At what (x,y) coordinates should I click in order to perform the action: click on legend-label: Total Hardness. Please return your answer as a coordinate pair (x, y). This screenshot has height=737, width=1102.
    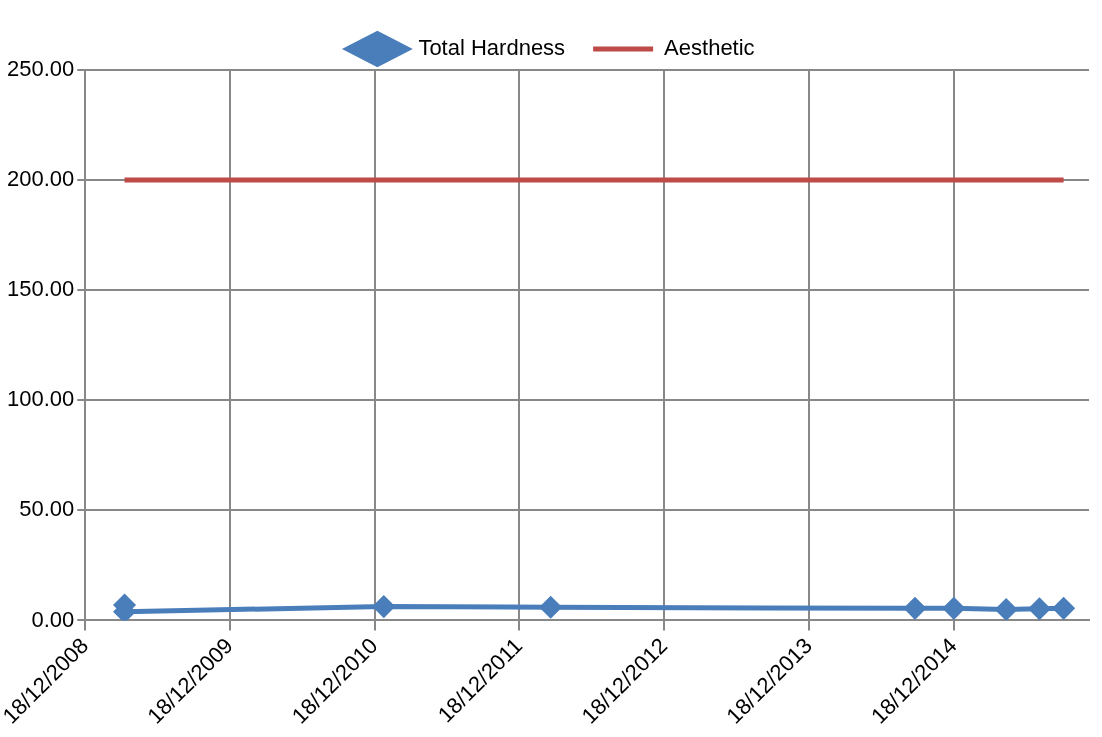
    Looking at the image, I should click on (492, 48).